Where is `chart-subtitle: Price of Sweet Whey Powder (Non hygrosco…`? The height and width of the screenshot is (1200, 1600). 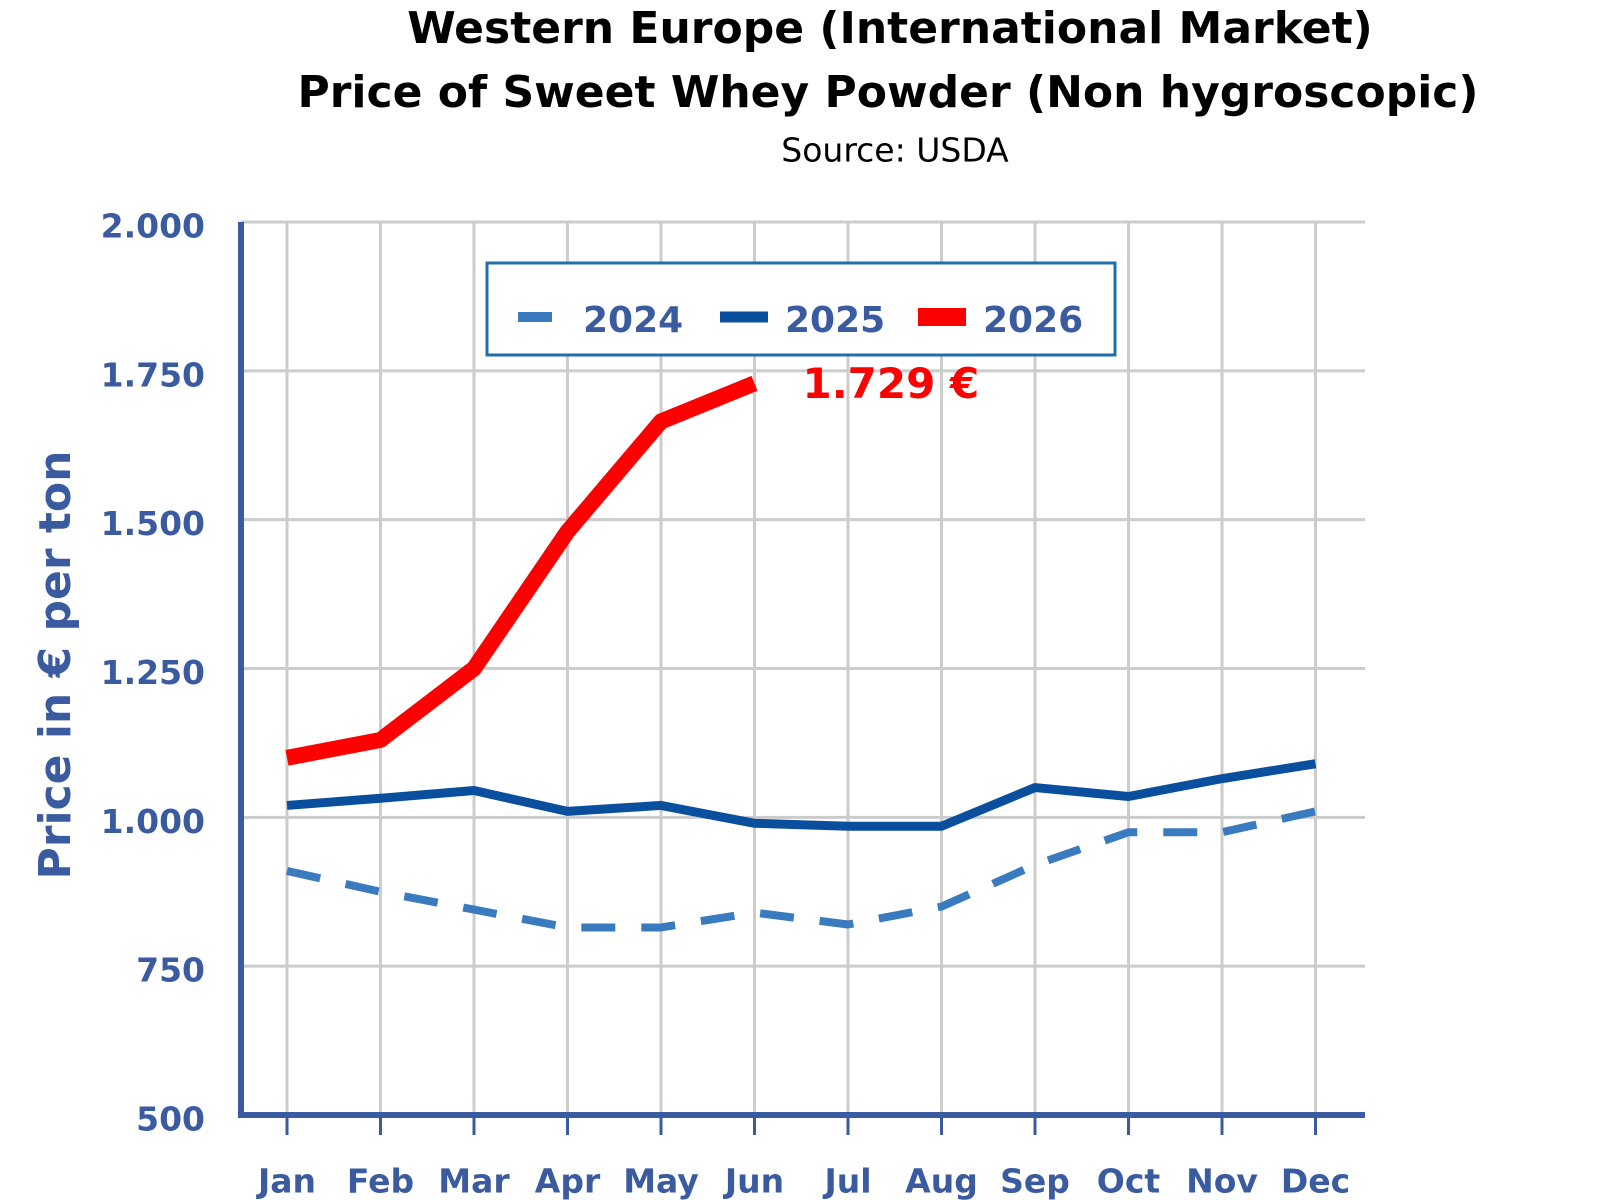
chart-subtitle: Price of Sweet Whey Powder (Non hygrosco… is located at coordinates (887, 92).